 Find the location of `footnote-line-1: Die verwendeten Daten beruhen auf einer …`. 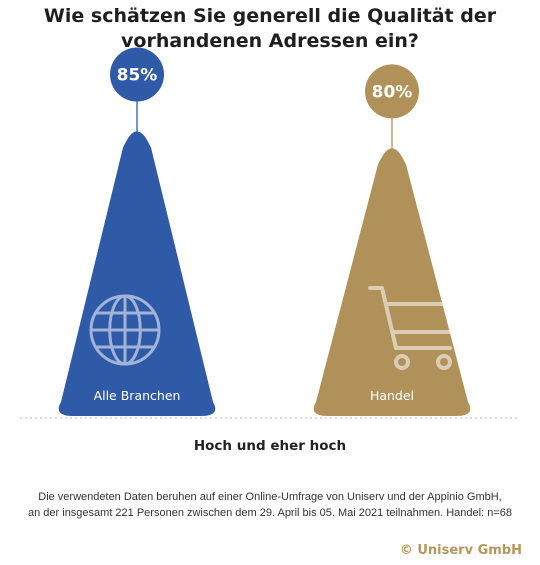

footnote-line-1: Die verwendeten Daten beruhen auf einer … is located at coordinates (270, 497).